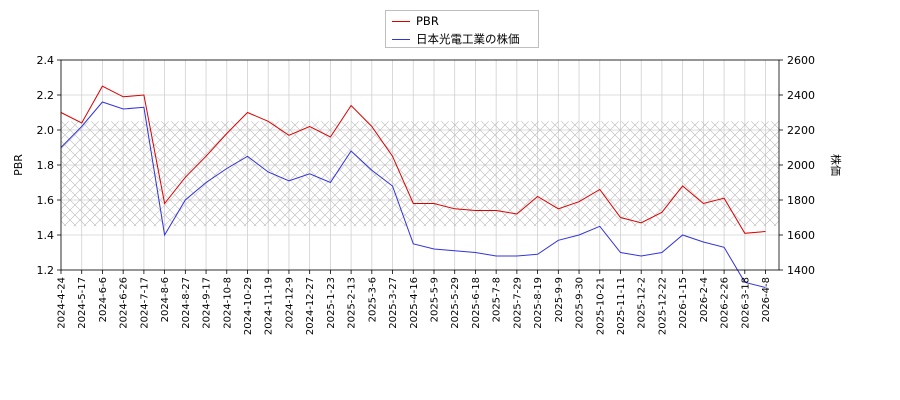 The width and height of the screenshot is (900, 400). Describe the element at coordinates (801, 200) in the screenshot. I see `right-tick-label: 1800` at that location.